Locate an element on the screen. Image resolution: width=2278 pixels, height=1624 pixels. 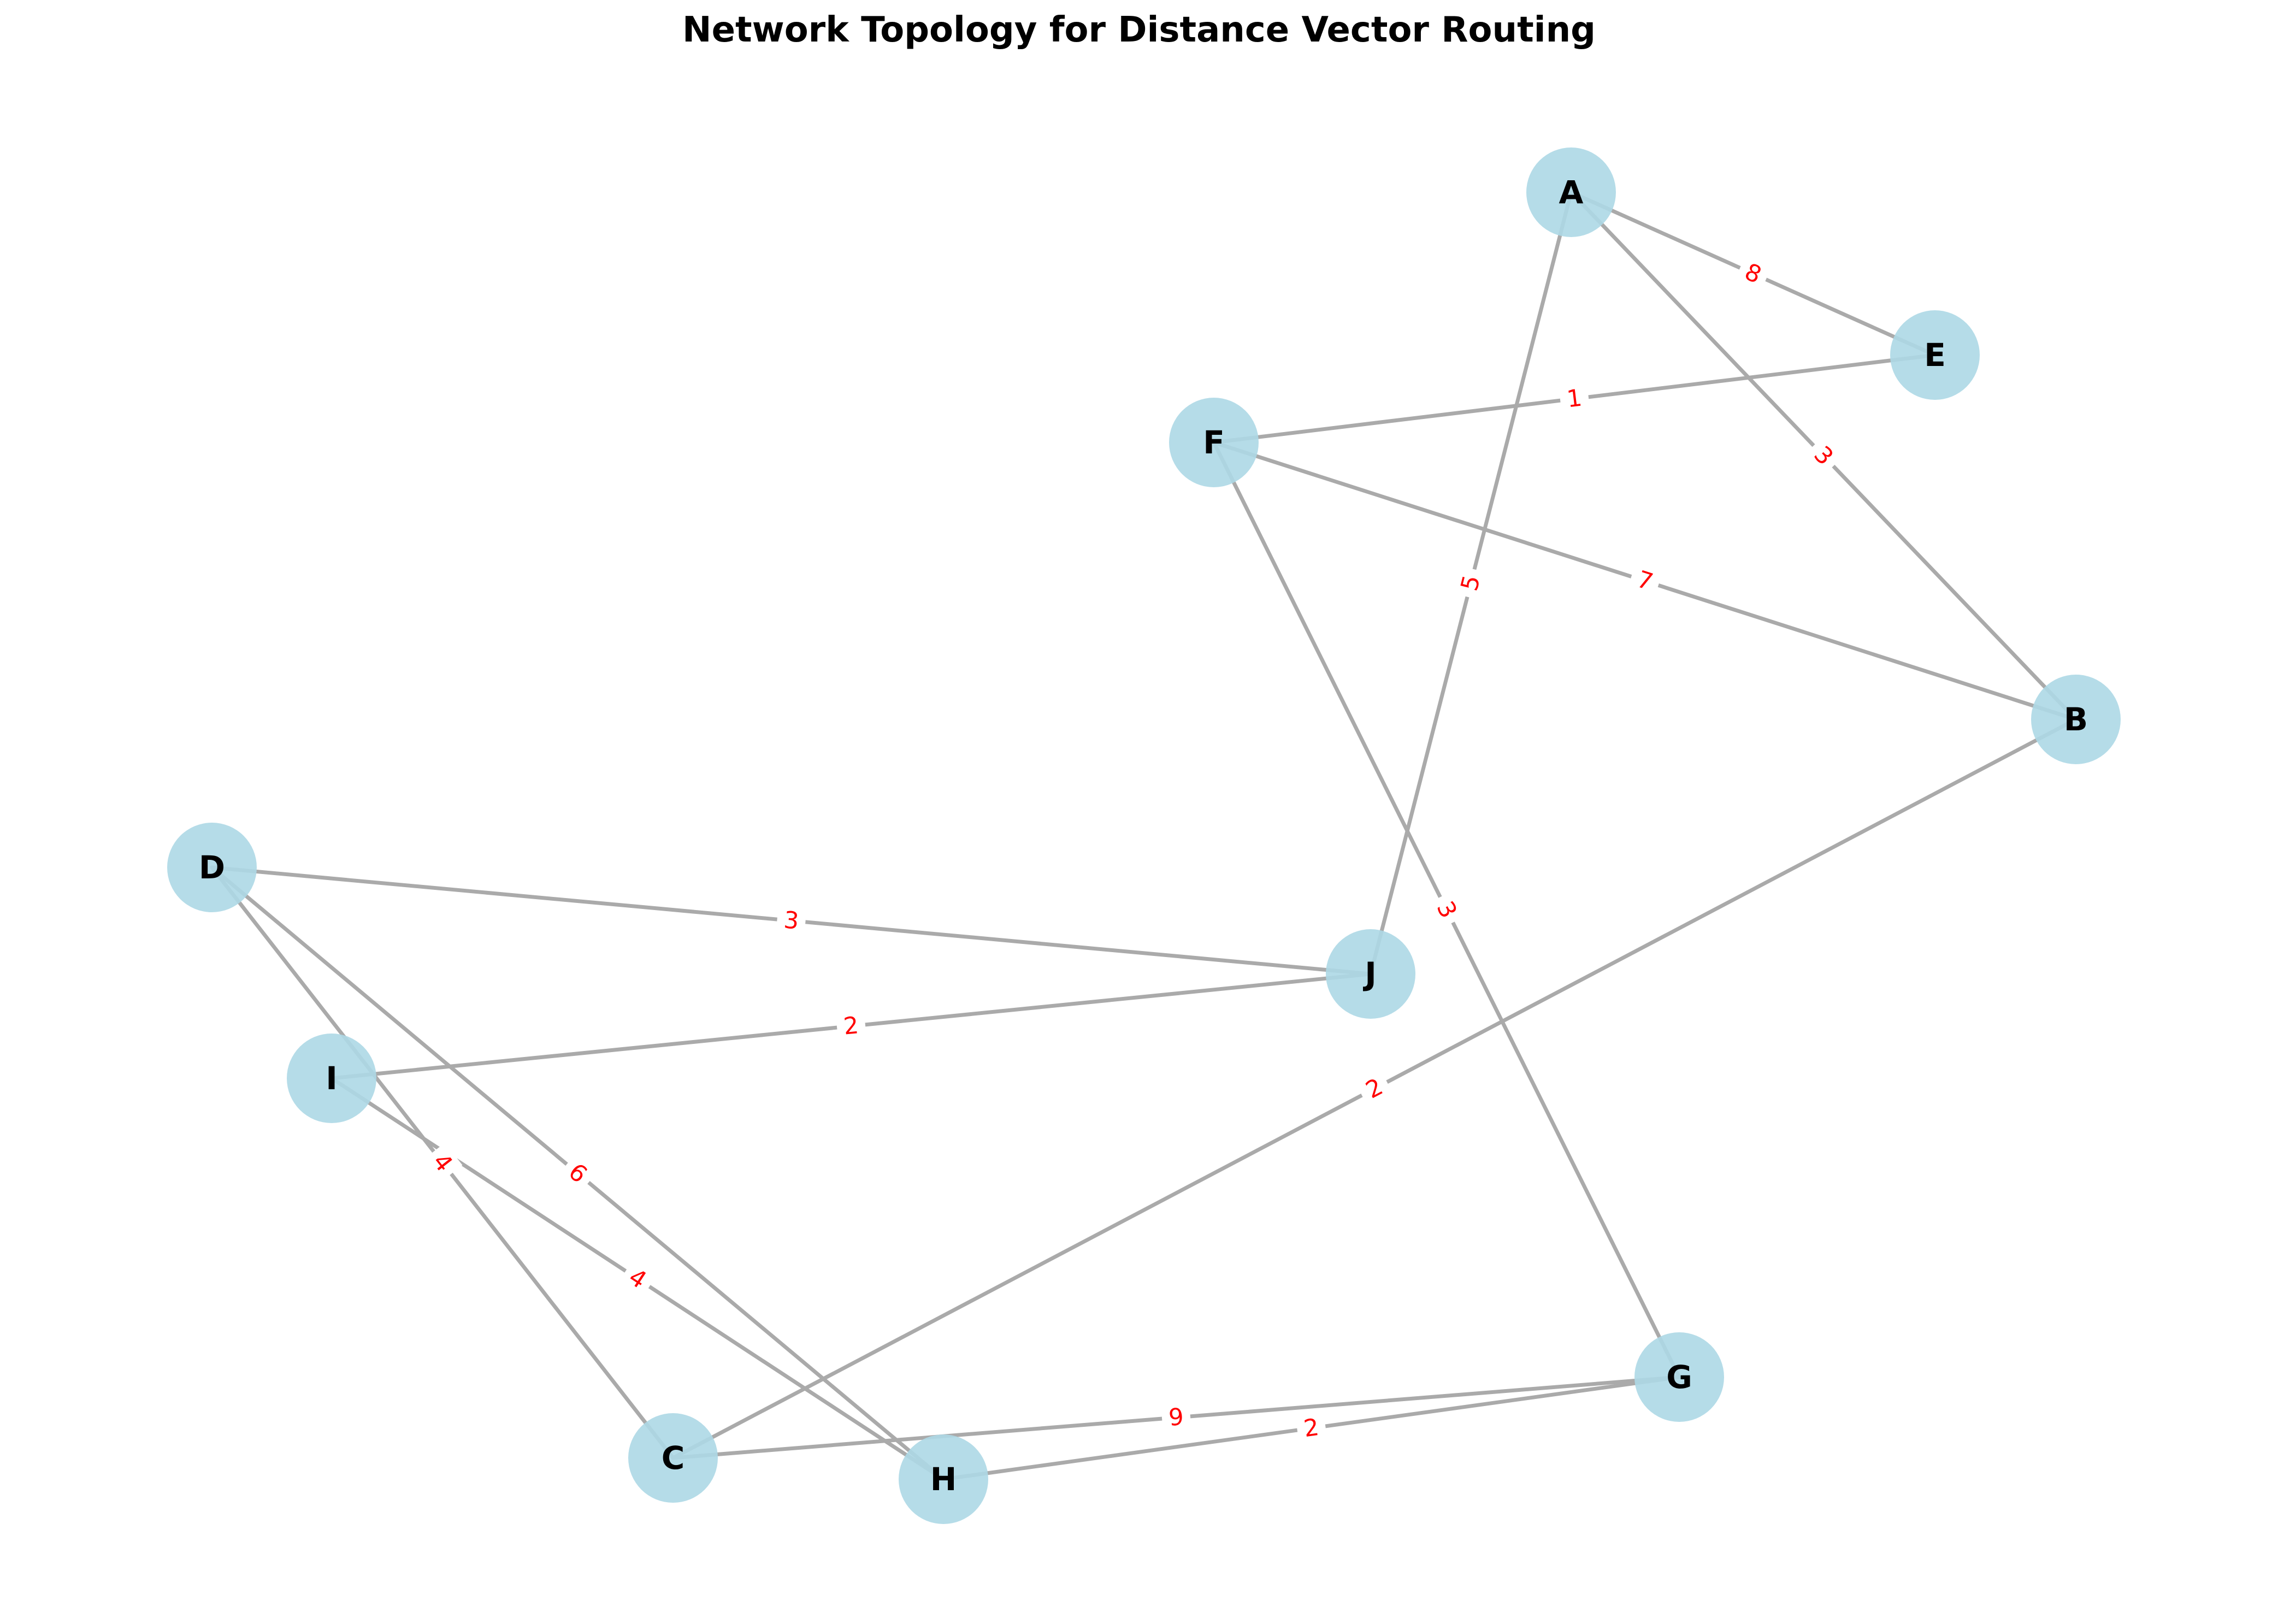
edge-weight-D-J: 3 is located at coordinates (791, 920).